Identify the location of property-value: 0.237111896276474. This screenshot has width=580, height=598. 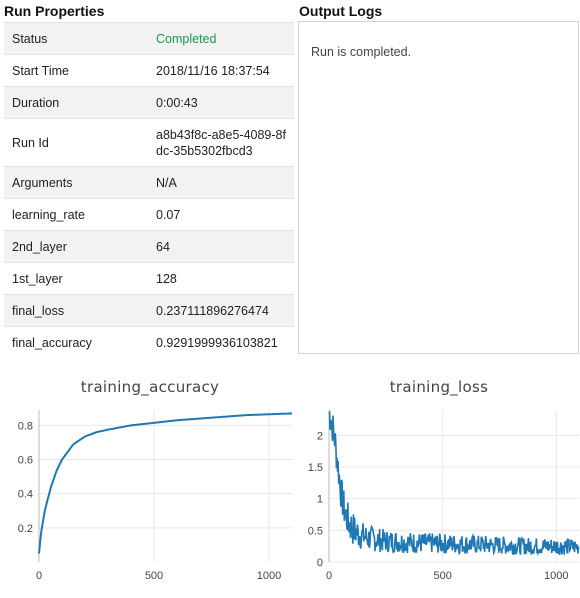
(221, 310).